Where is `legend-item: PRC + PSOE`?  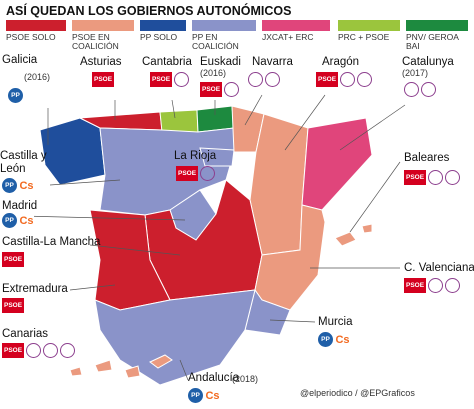 legend-item: PRC + PSOE is located at coordinates (369, 31).